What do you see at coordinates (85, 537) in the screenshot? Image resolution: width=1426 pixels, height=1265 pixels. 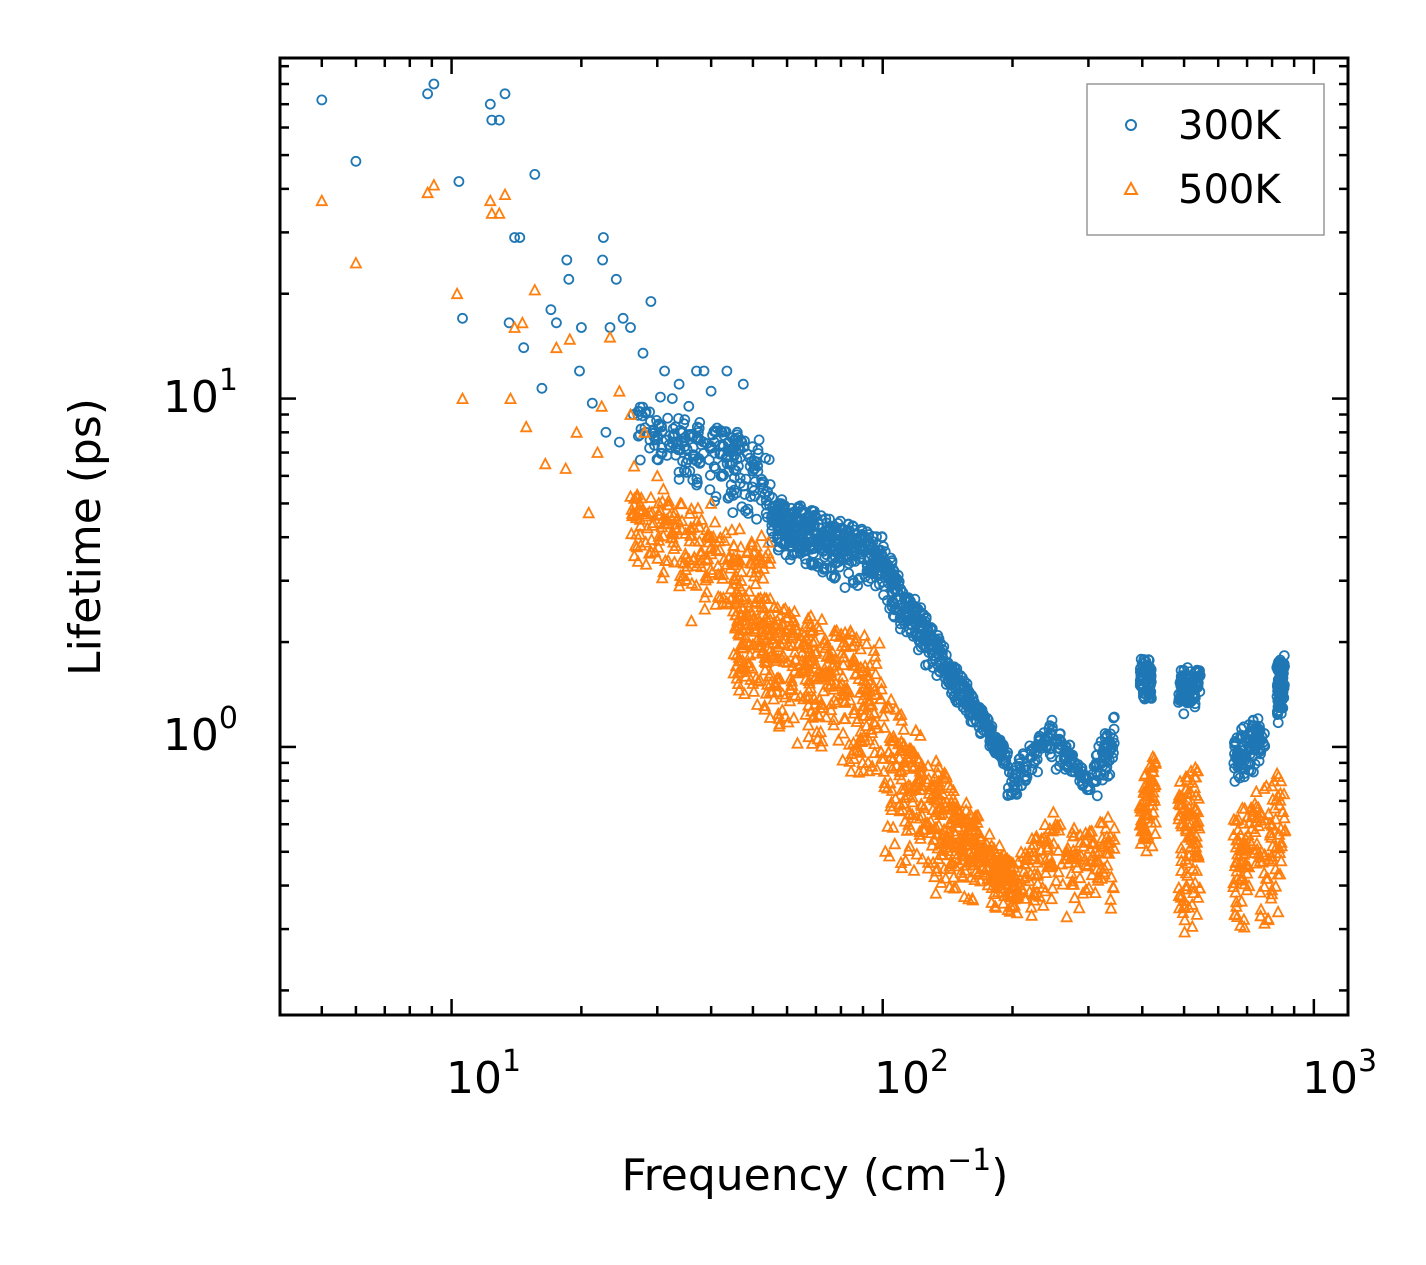 I see `y-axis-label: Lifetime (ps)` at bounding box center [85, 537].